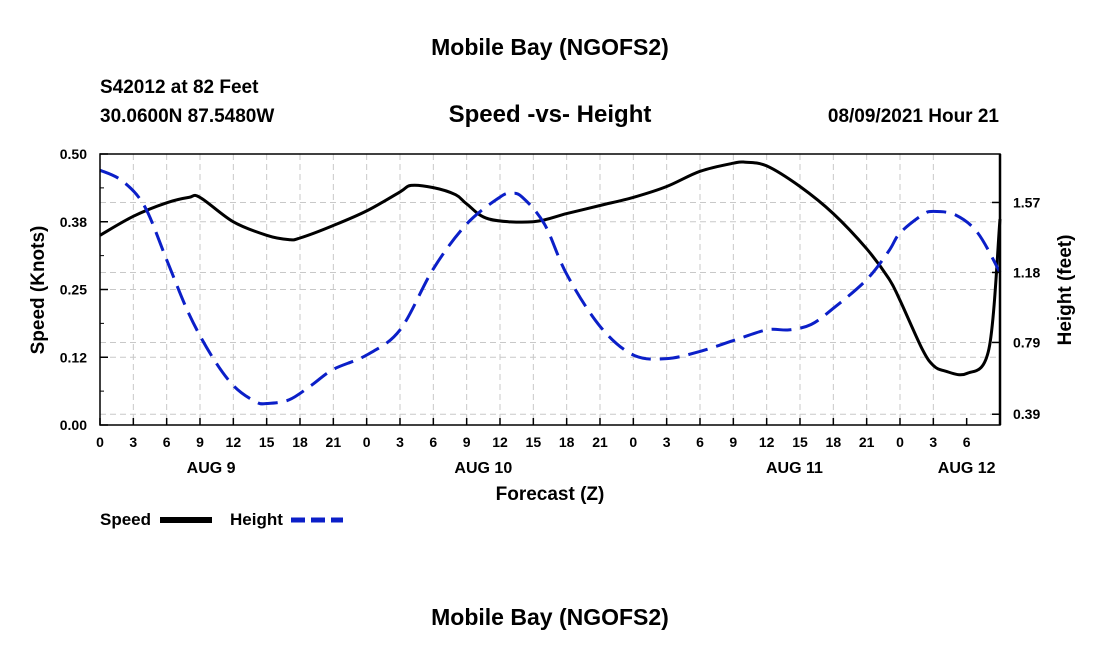 The image size is (1100, 650). I want to click on right-y-tick-label: 0.39, so click(1026, 414).